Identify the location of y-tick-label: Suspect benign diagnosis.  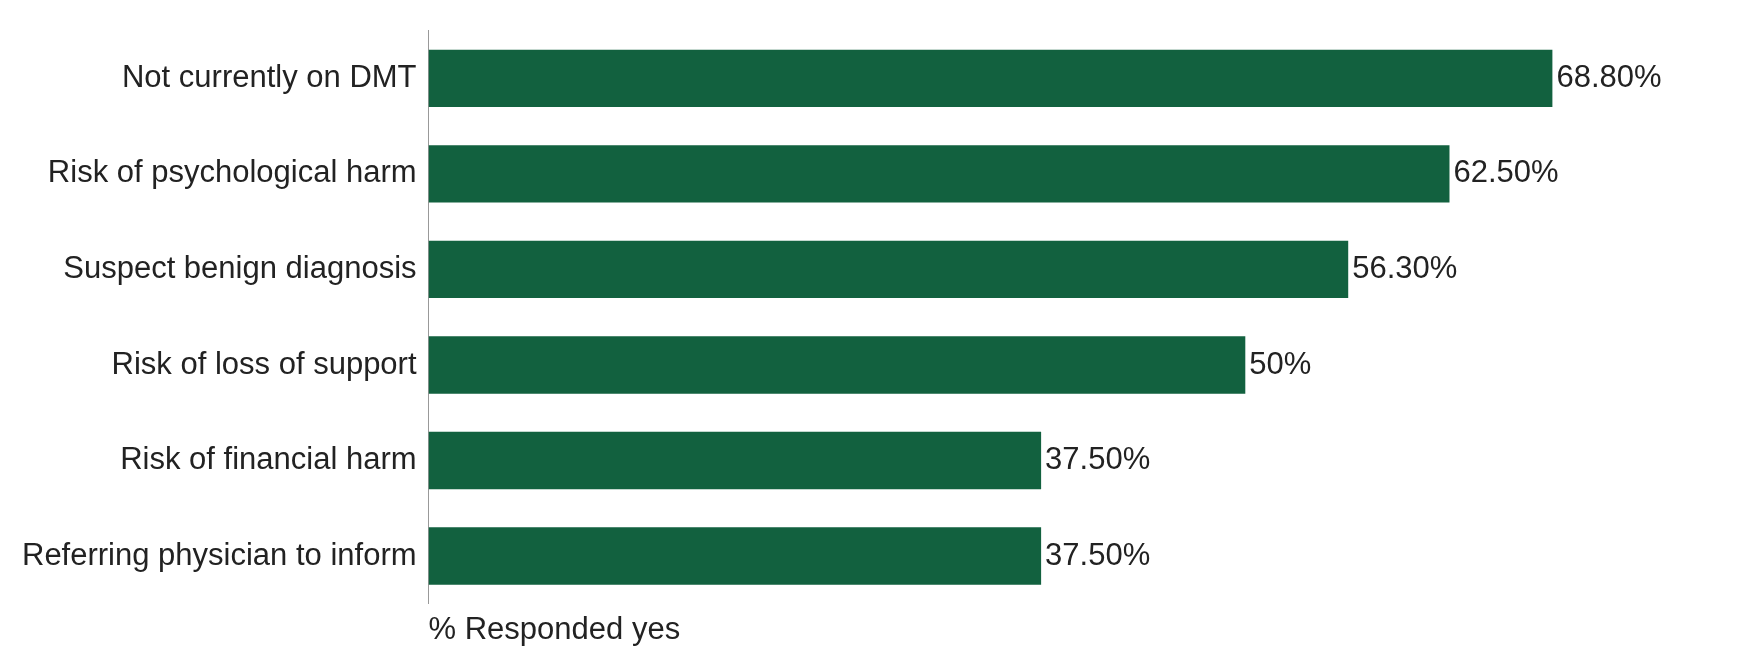
(240, 267).